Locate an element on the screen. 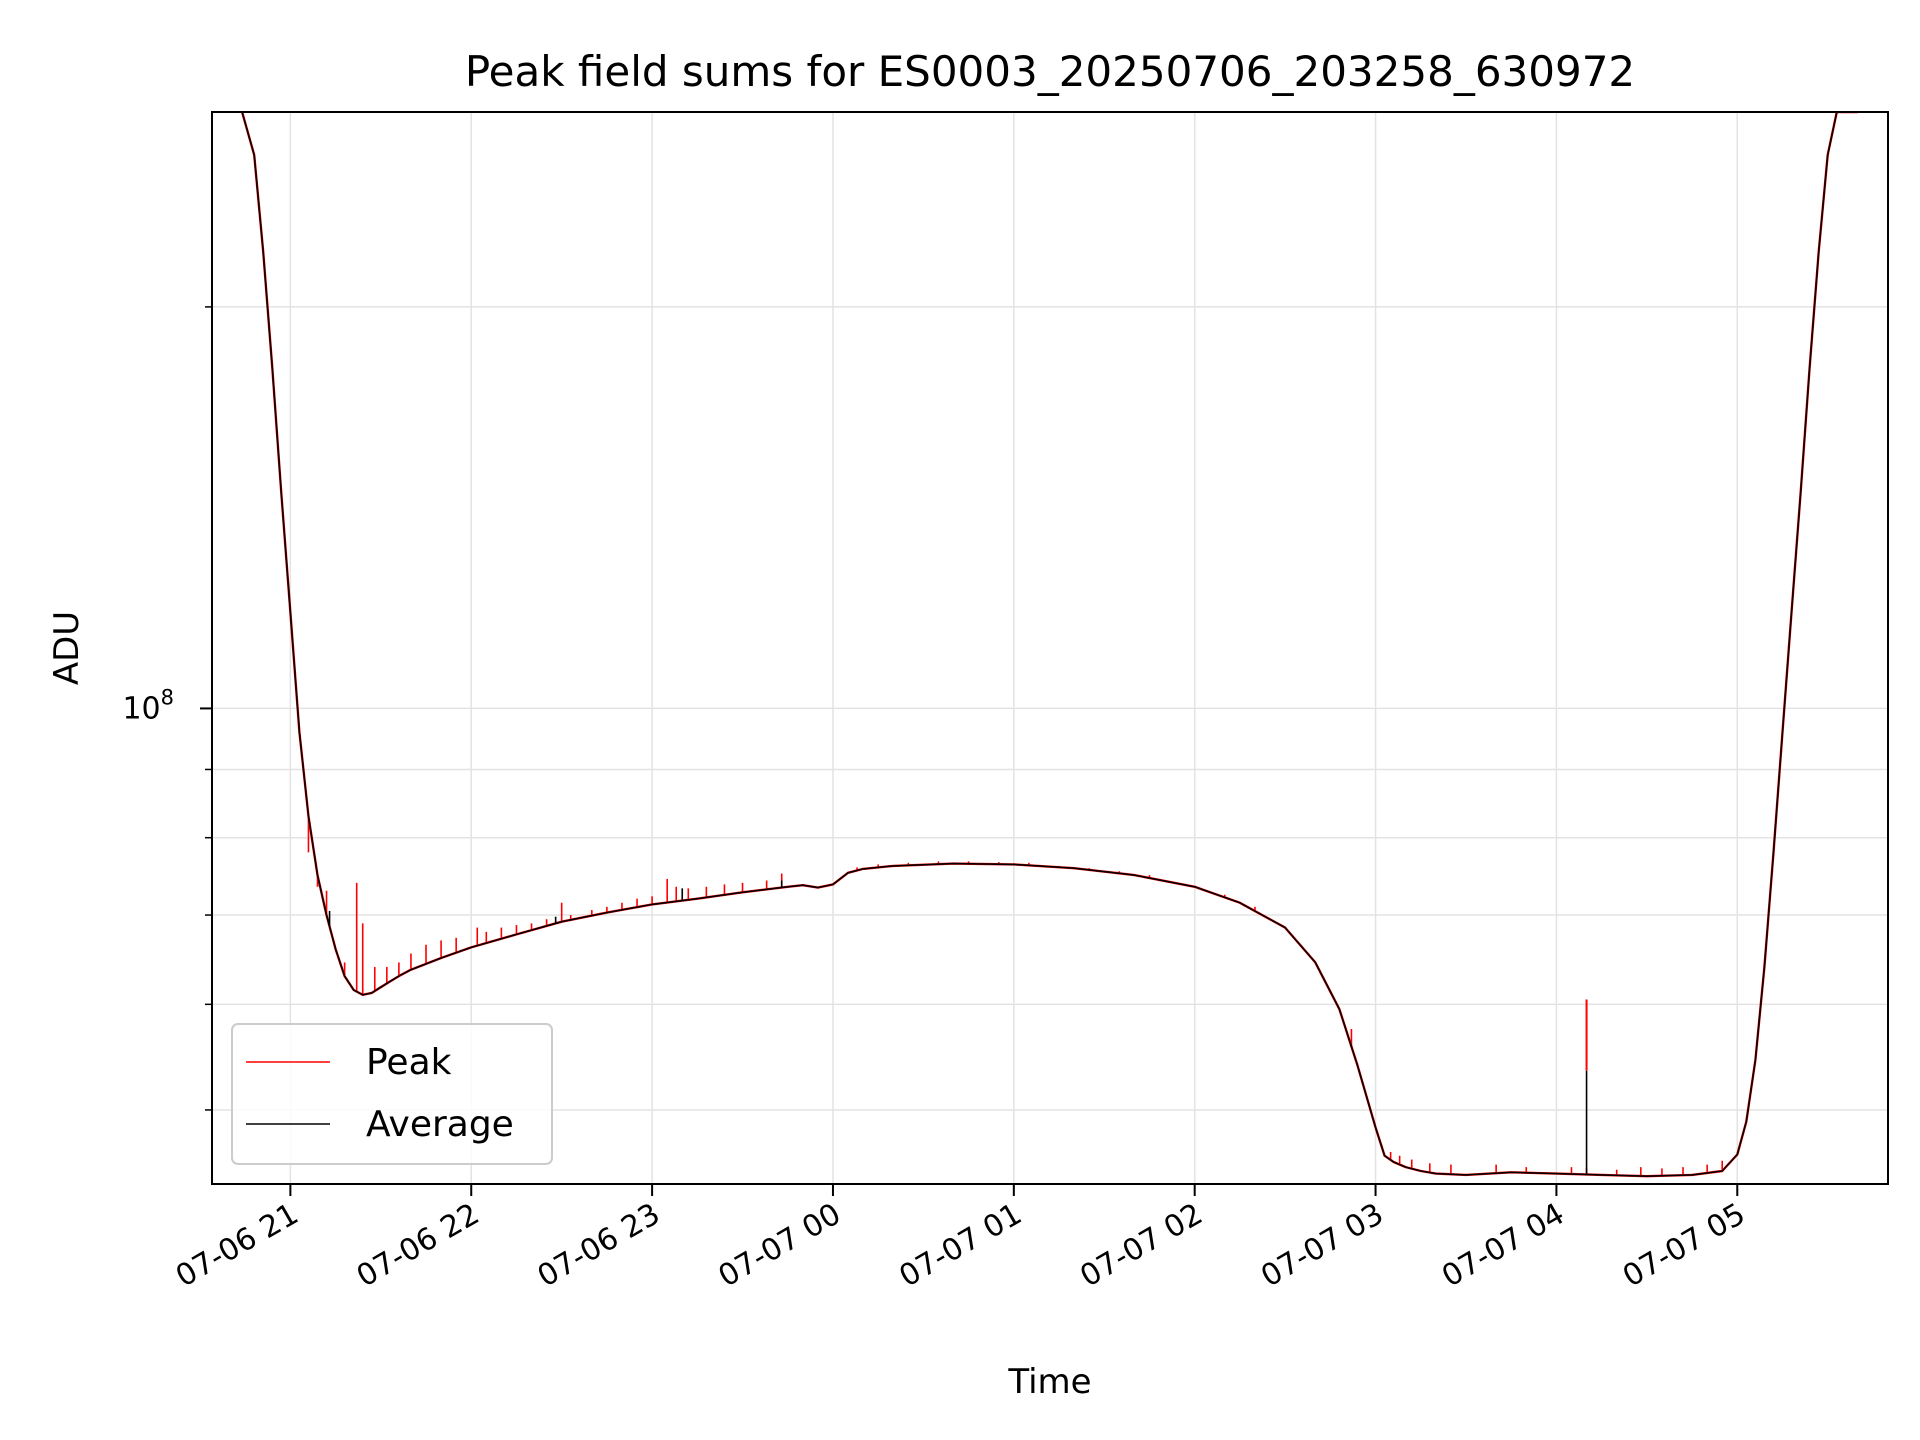 This screenshot has width=1920, height=1440. x-axis-label: Time is located at coordinates (1049, 1382).